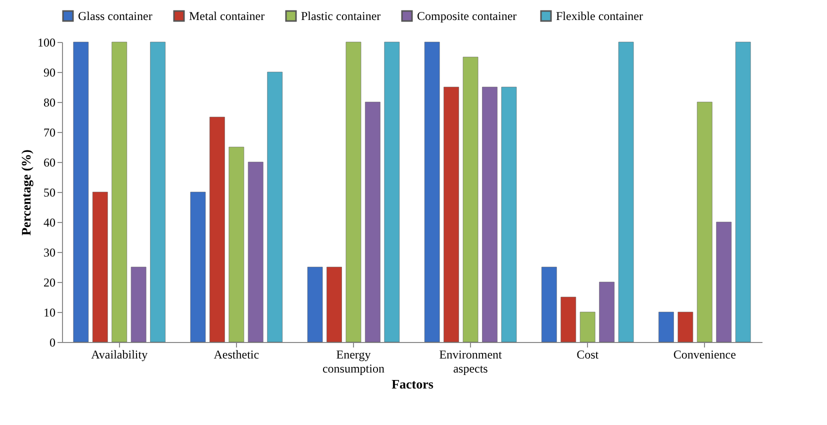 Image resolution: width=827 pixels, height=425 pixels. Describe the element at coordinates (50, 313) in the screenshot. I see `y-tick-label: 10` at that location.